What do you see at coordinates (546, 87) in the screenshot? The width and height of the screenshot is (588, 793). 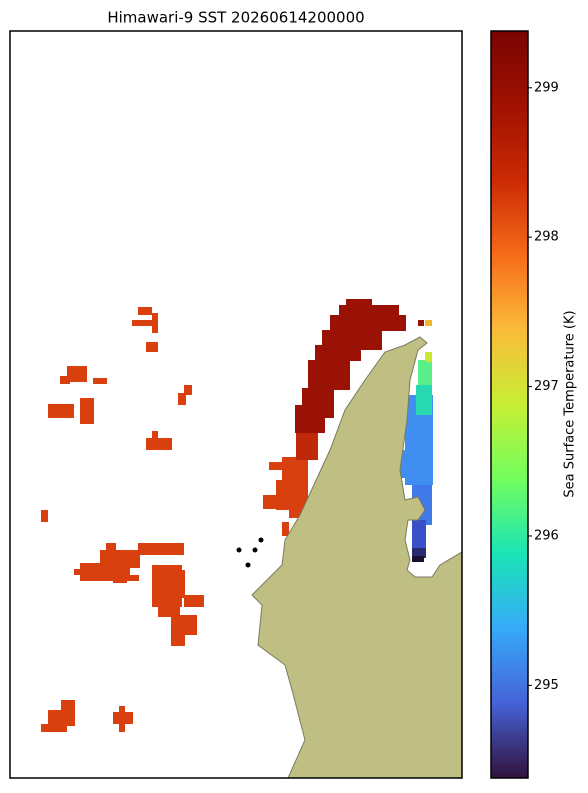 I see `colorbar-tick-label: 299` at bounding box center [546, 87].